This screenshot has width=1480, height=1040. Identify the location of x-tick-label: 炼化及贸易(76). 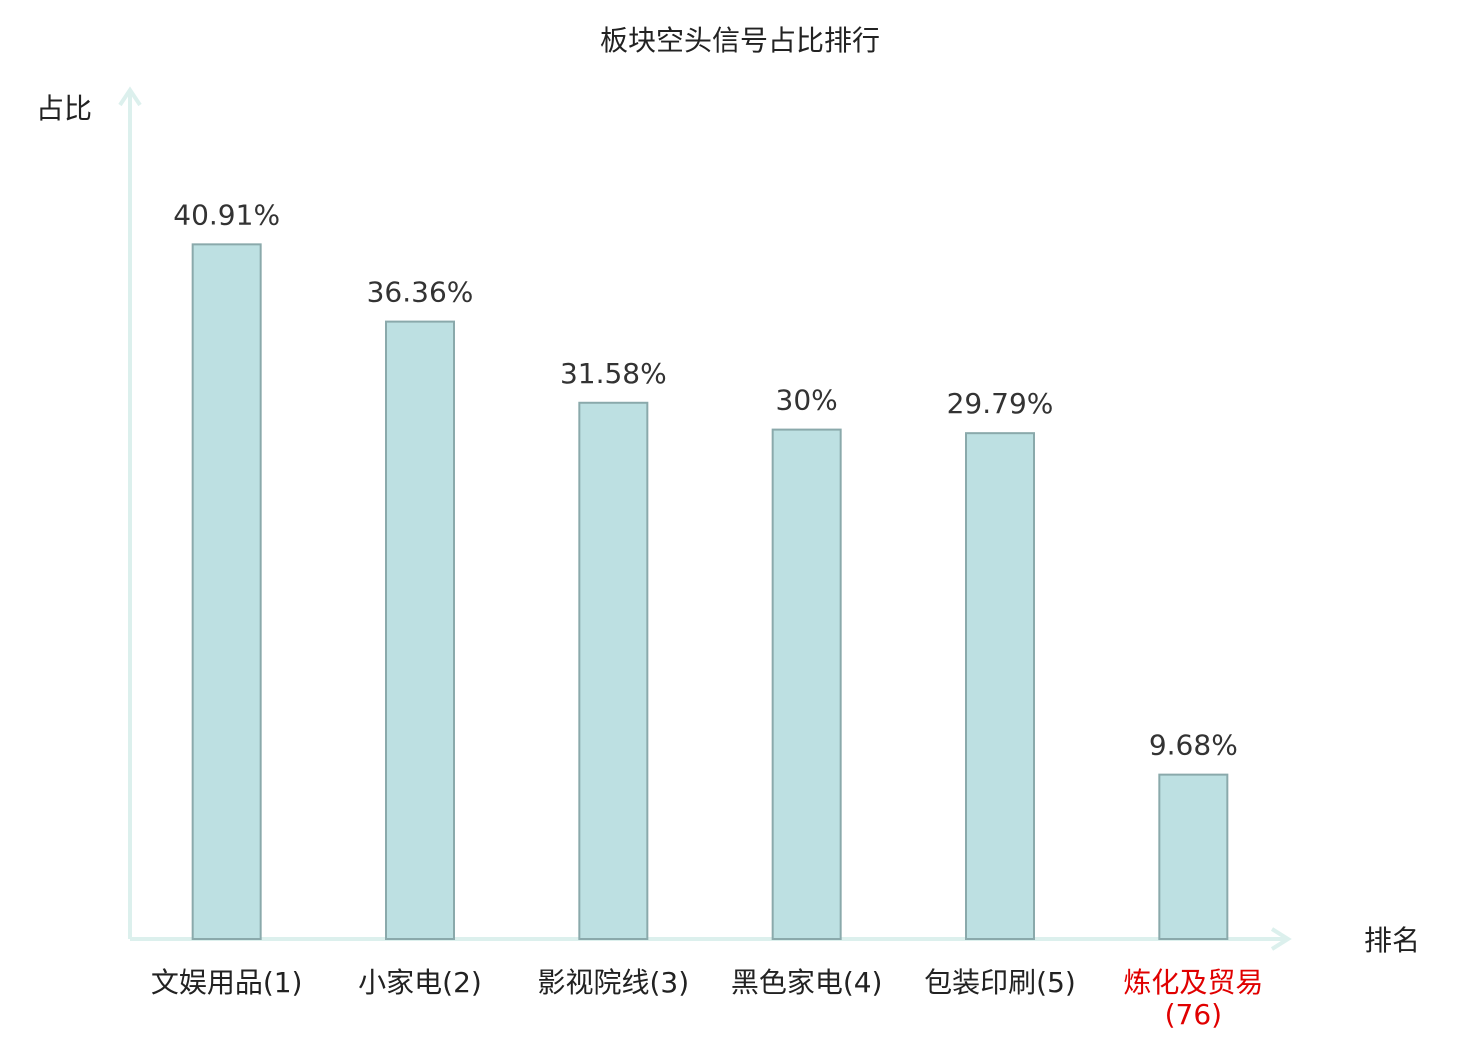
(1193, 998).